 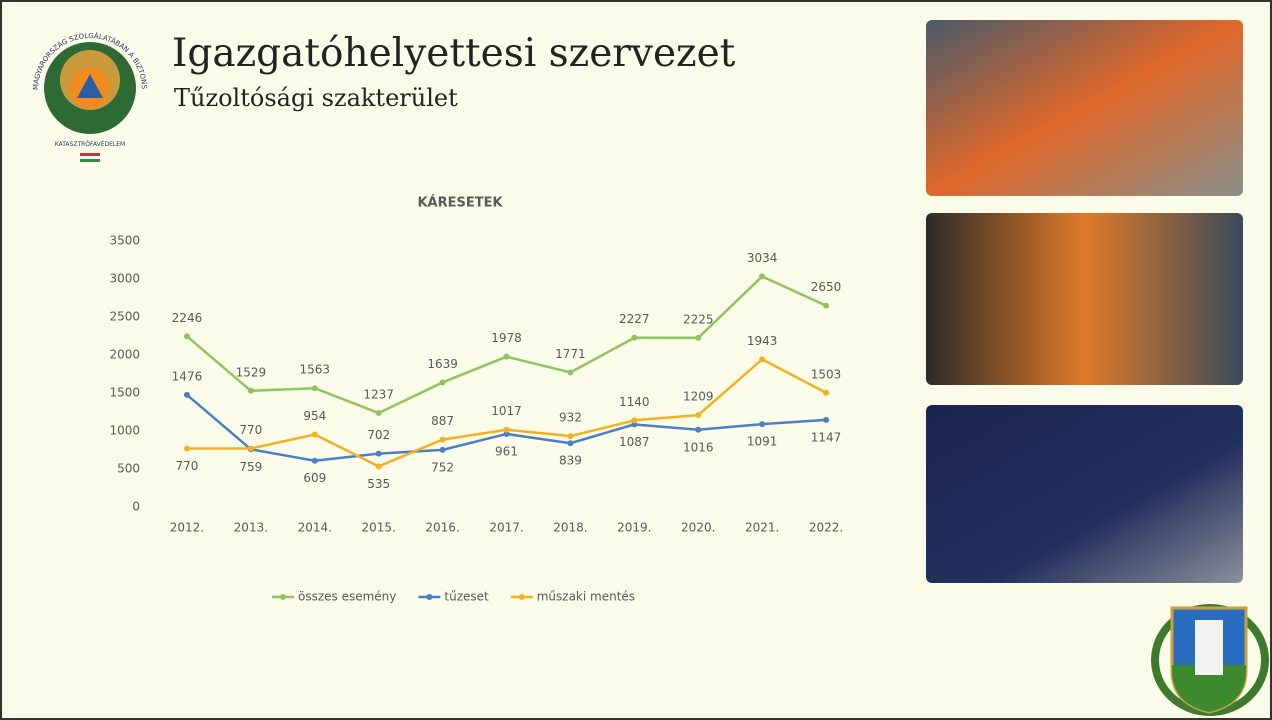 What do you see at coordinates (251, 372) in the screenshot?
I see `data-label: 1529` at bounding box center [251, 372].